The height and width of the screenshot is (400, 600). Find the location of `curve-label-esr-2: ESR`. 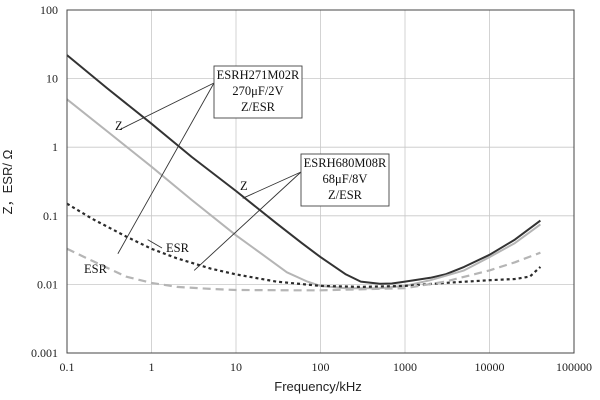

curve-label-esr-2: ESR is located at coordinates (96, 269).